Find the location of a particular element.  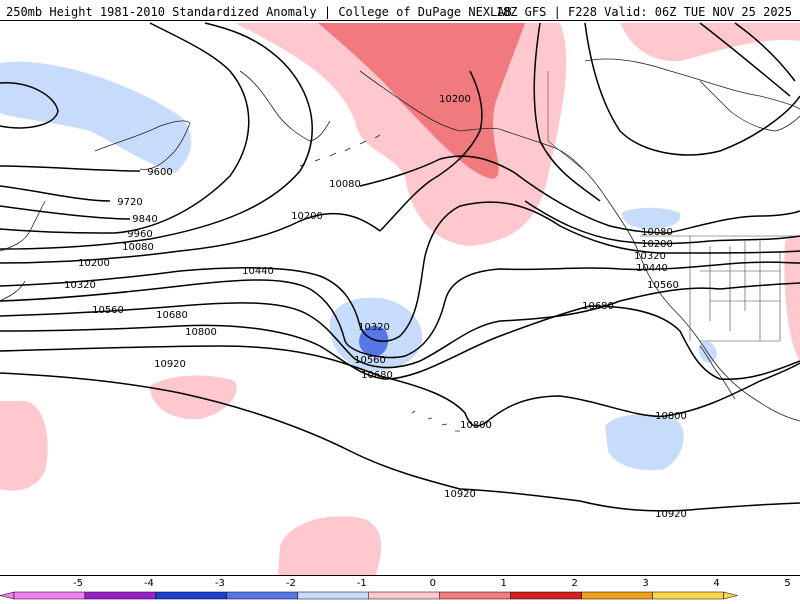

colorbar: -5 -4 -3 -2 -1 0 1 2 3 4 5 is located at coordinates (400, 588).